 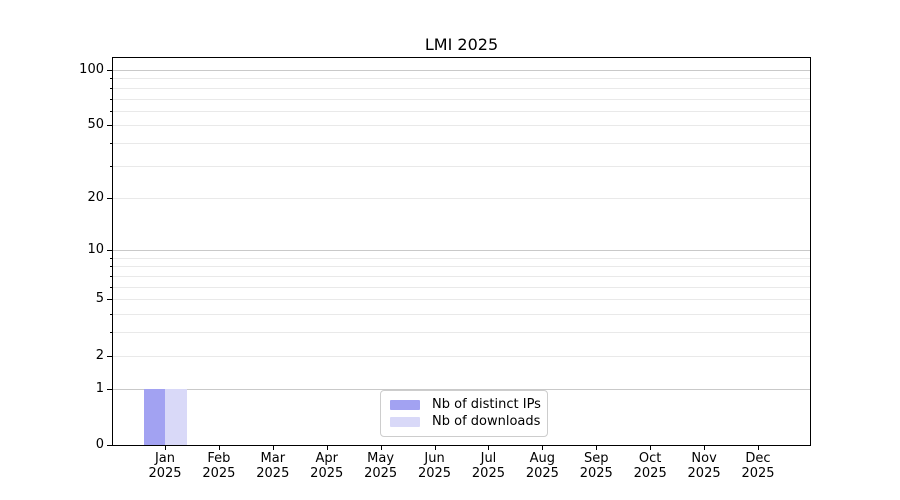 I want to click on legend-swatch-distinct-ips, so click(x=405, y=405).